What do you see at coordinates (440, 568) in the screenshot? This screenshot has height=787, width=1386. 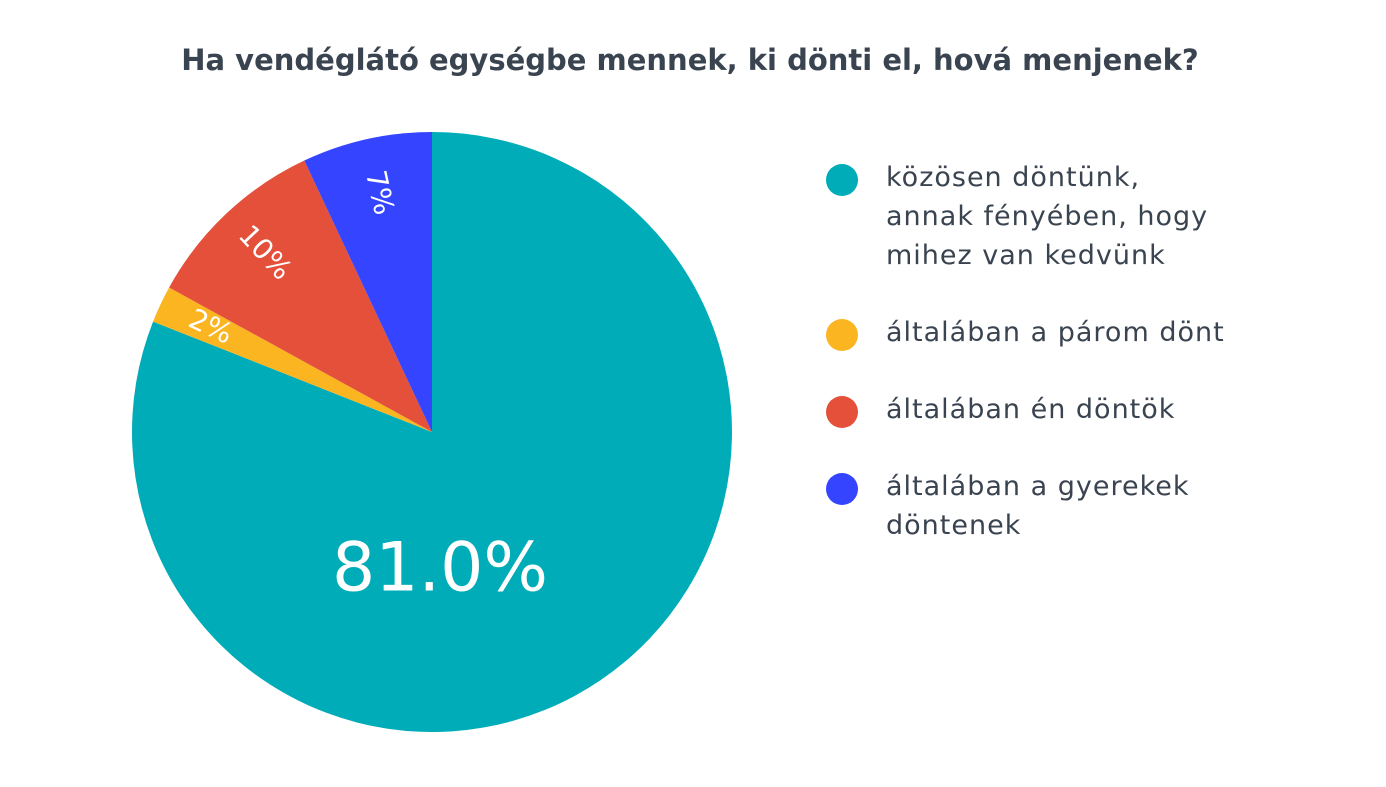 I see `data-label: 81.0%` at bounding box center [440, 568].